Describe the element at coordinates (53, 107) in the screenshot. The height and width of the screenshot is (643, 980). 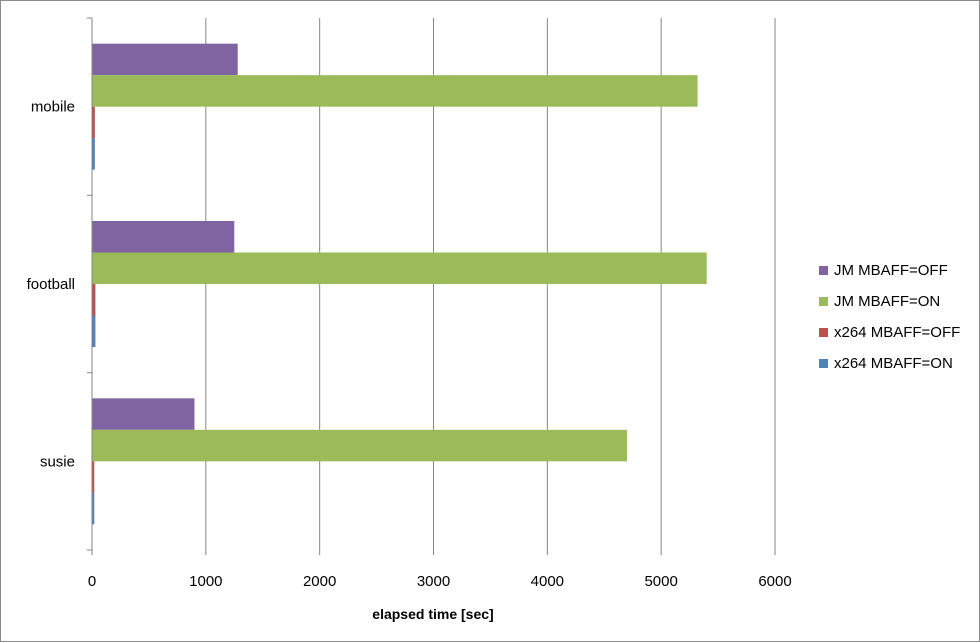
I see `category-label: mobile` at that location.